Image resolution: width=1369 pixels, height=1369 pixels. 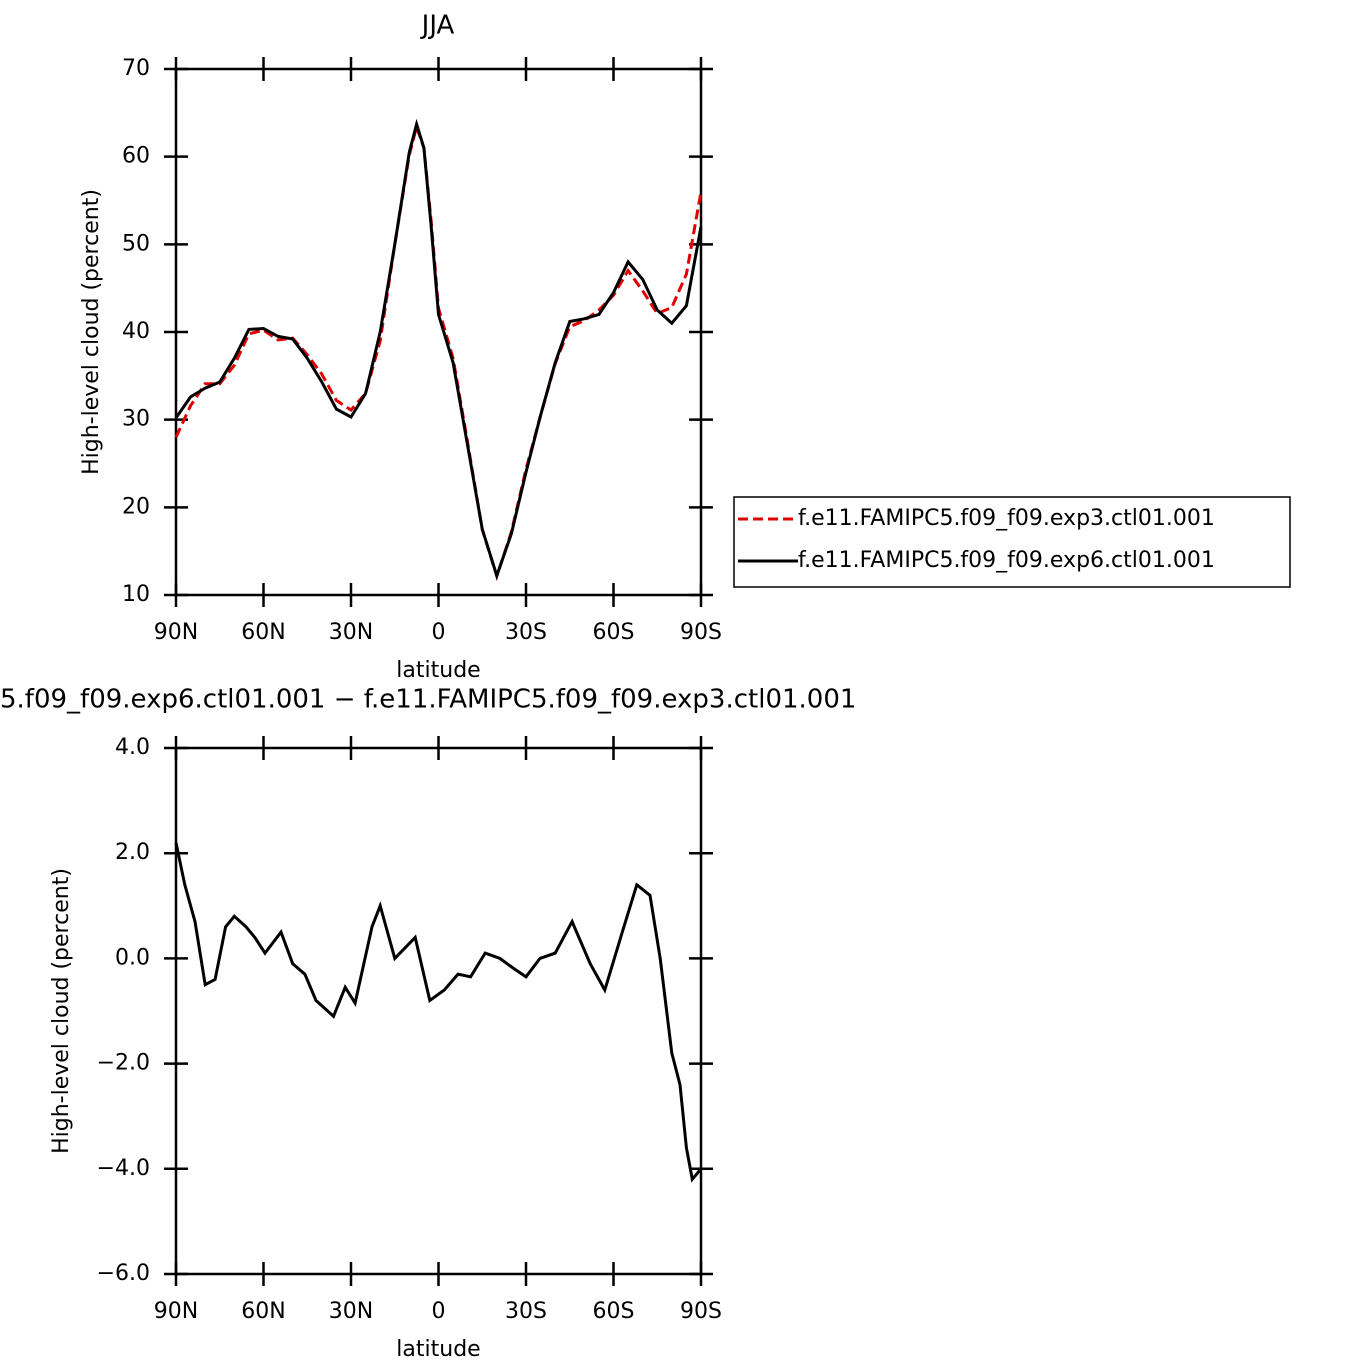 I want to click on y-tick-label: −6.0, so click(x=123, y=1273).